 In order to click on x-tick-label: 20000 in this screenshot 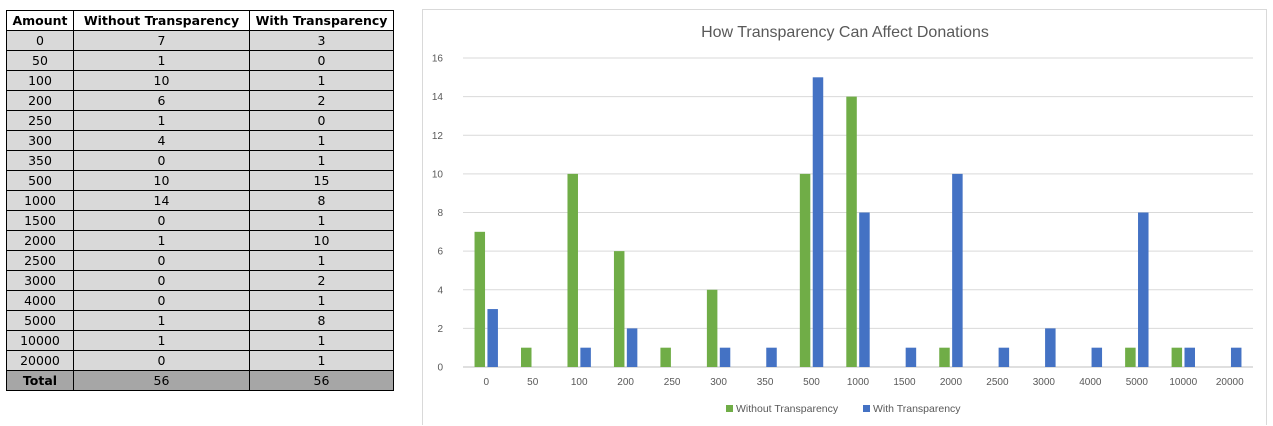, I will do `click(1230, 382)`.